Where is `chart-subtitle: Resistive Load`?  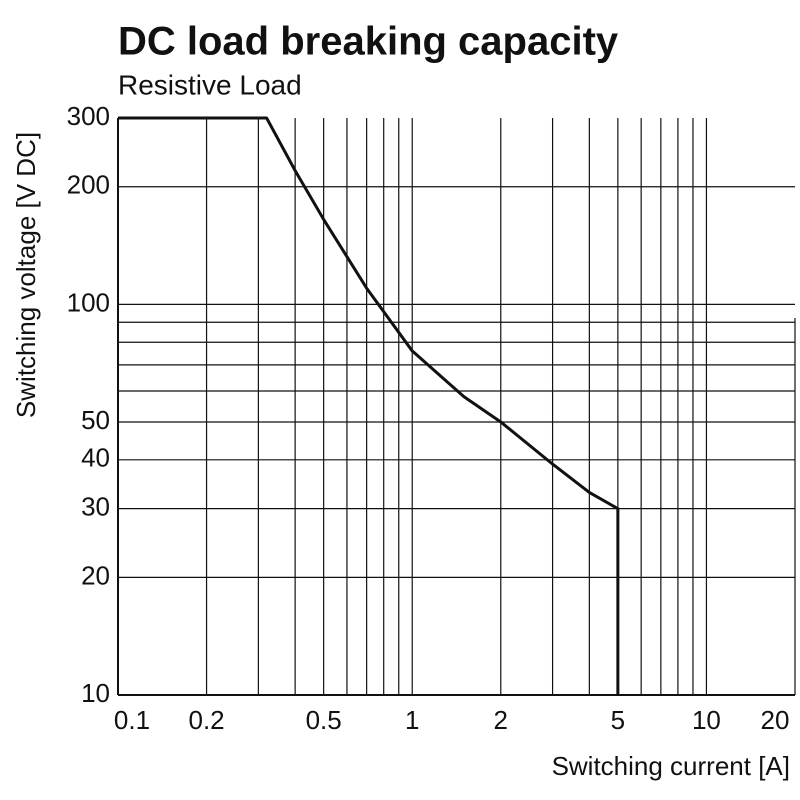 chart-subtitle: Resistive Load is located at coordinates (210, 84).